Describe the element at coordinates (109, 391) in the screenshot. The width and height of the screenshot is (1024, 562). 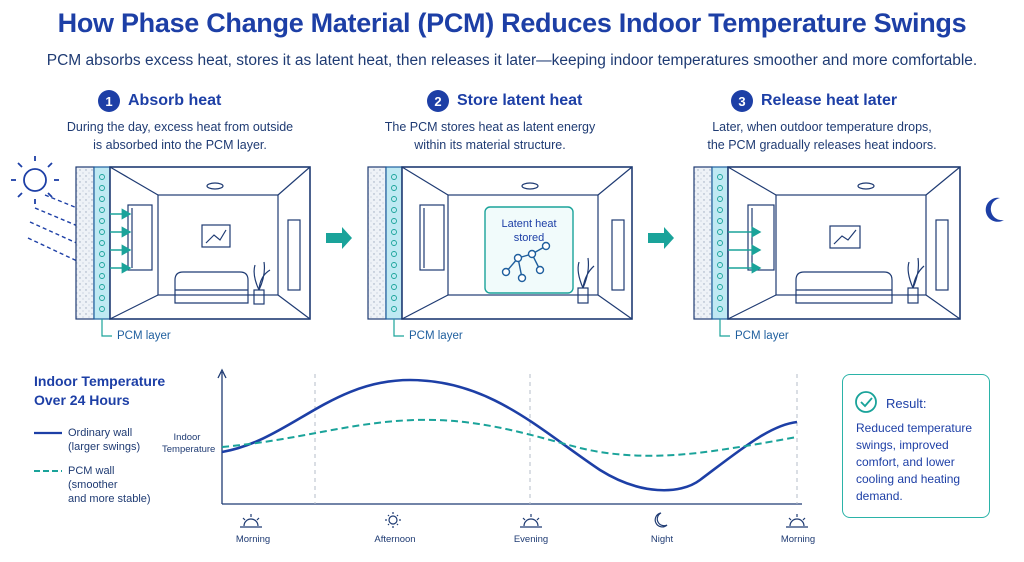
I see `chart-title: Indoor Temperature Over 24 Hours` at that location.